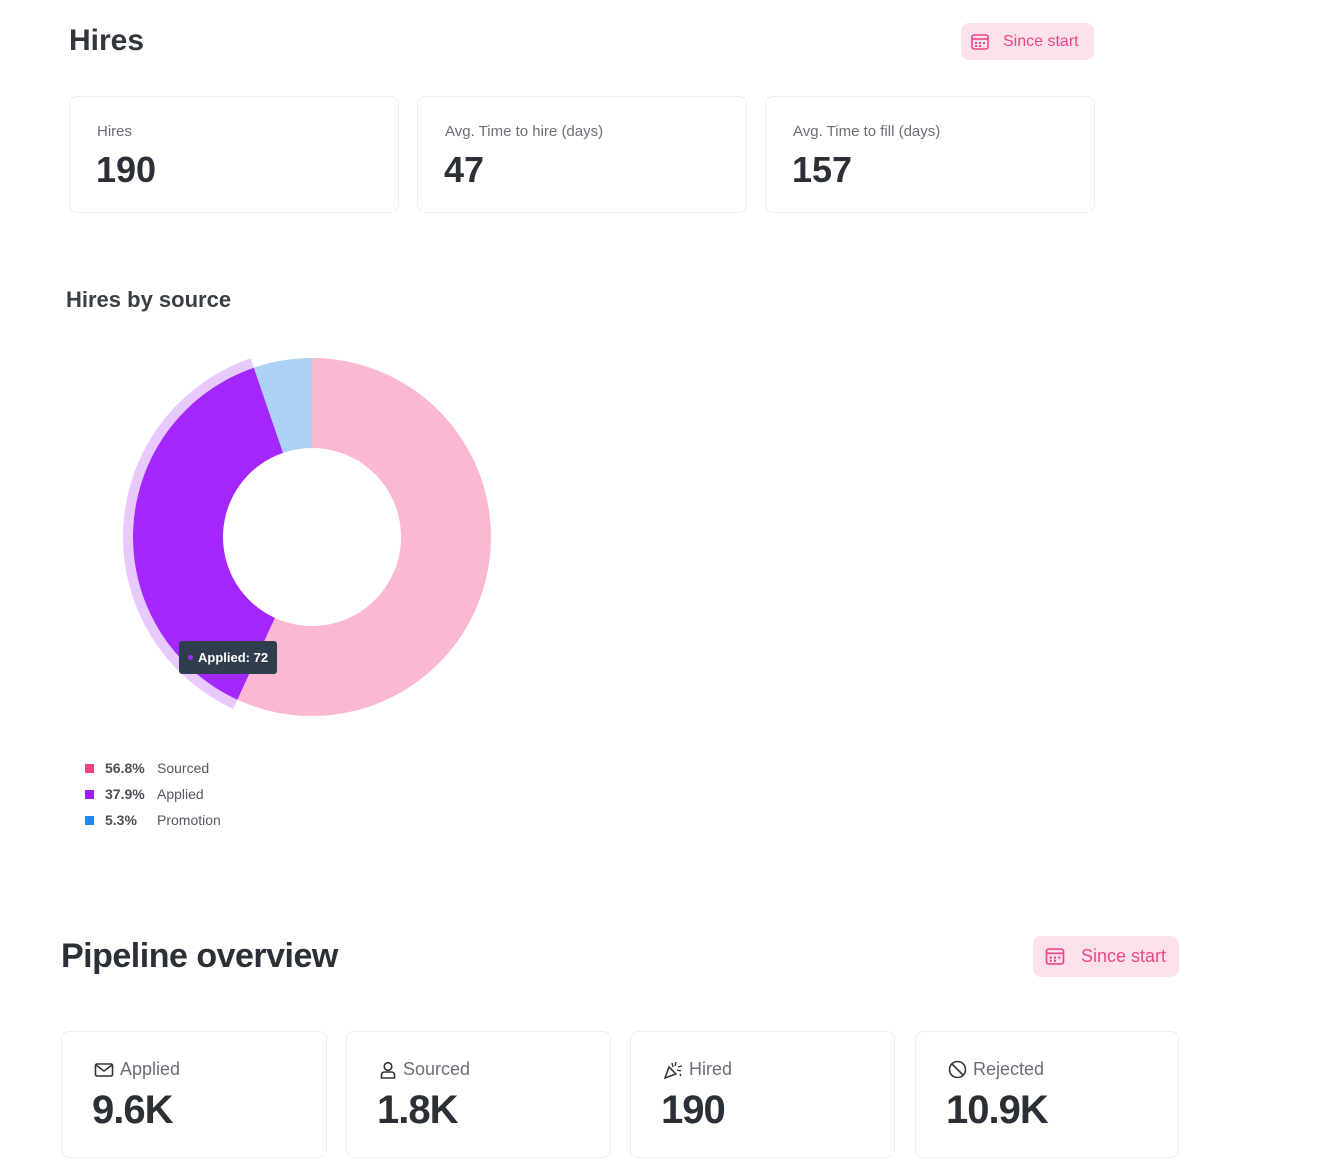  What do you see at coordinates (188, 533) in the screenshot?
I see `donut-slice-halo` at bounding box center [188, 533].